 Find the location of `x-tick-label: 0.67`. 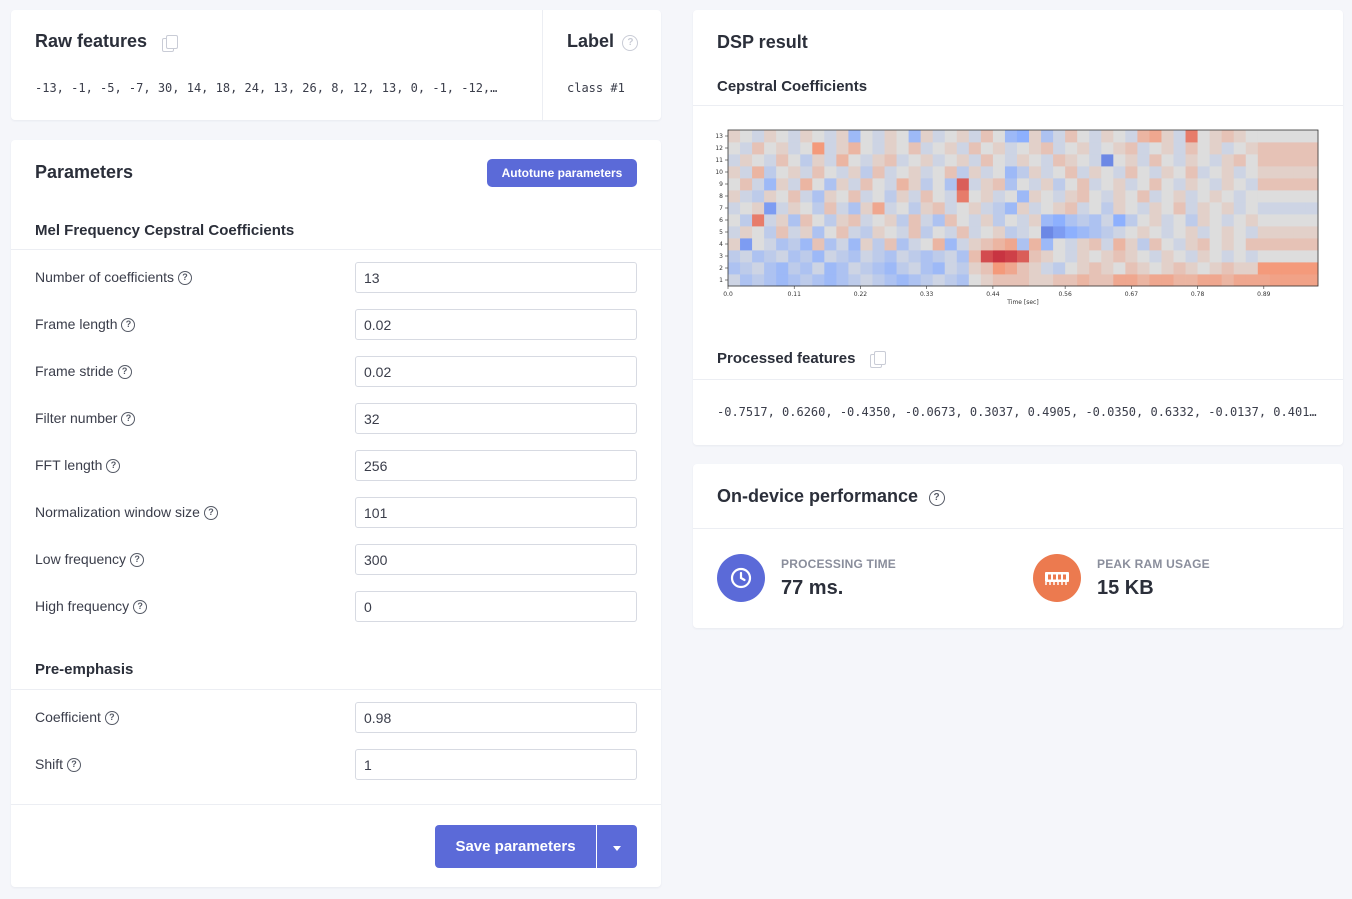

x-tick-label: 0.67 is located at coordinates (1132, 294).